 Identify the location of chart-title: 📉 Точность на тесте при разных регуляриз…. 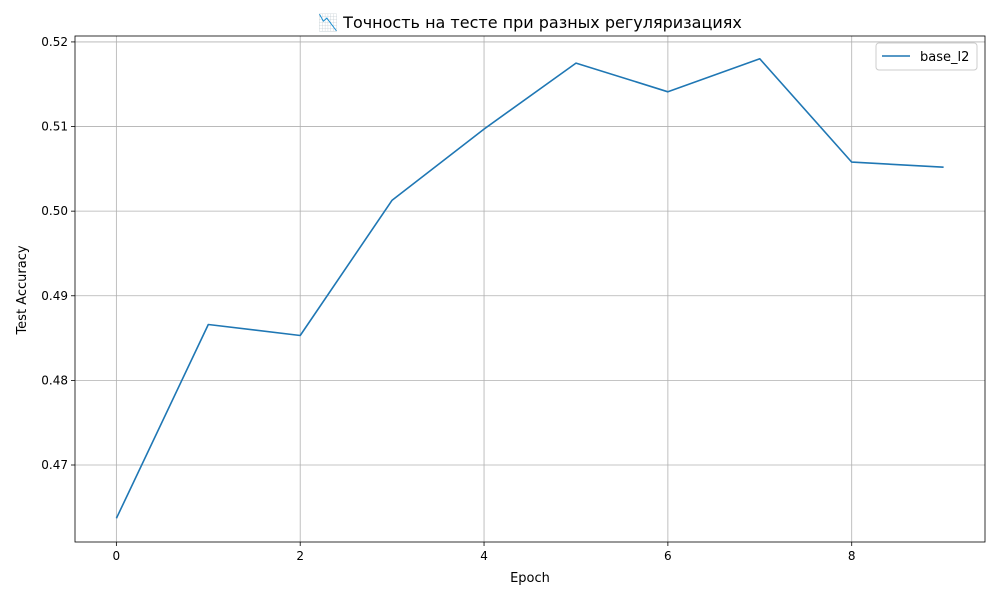
(530, 22).